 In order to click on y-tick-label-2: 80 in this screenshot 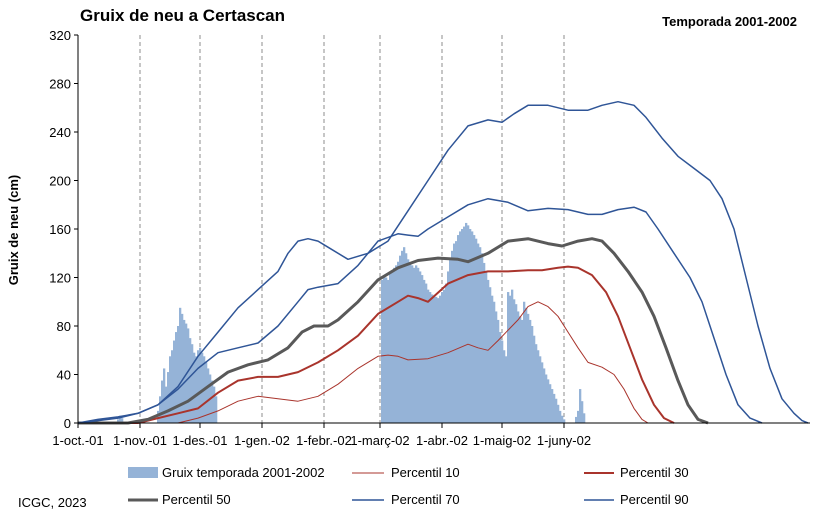, I will do `click(64, 326)`.